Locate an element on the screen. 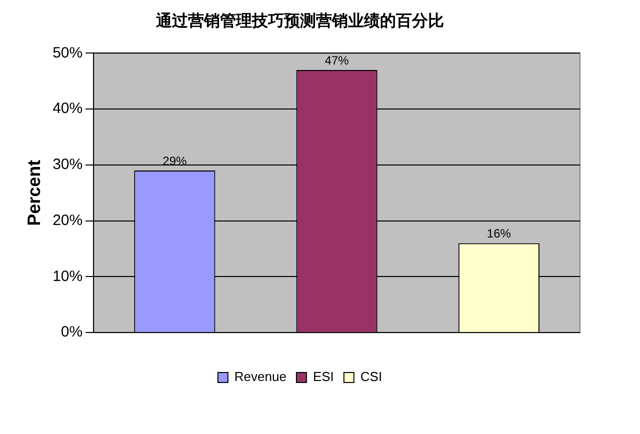 This screenshot has width=640, height=434. y-tick-label: 0% is located at coordinates (71, 332).